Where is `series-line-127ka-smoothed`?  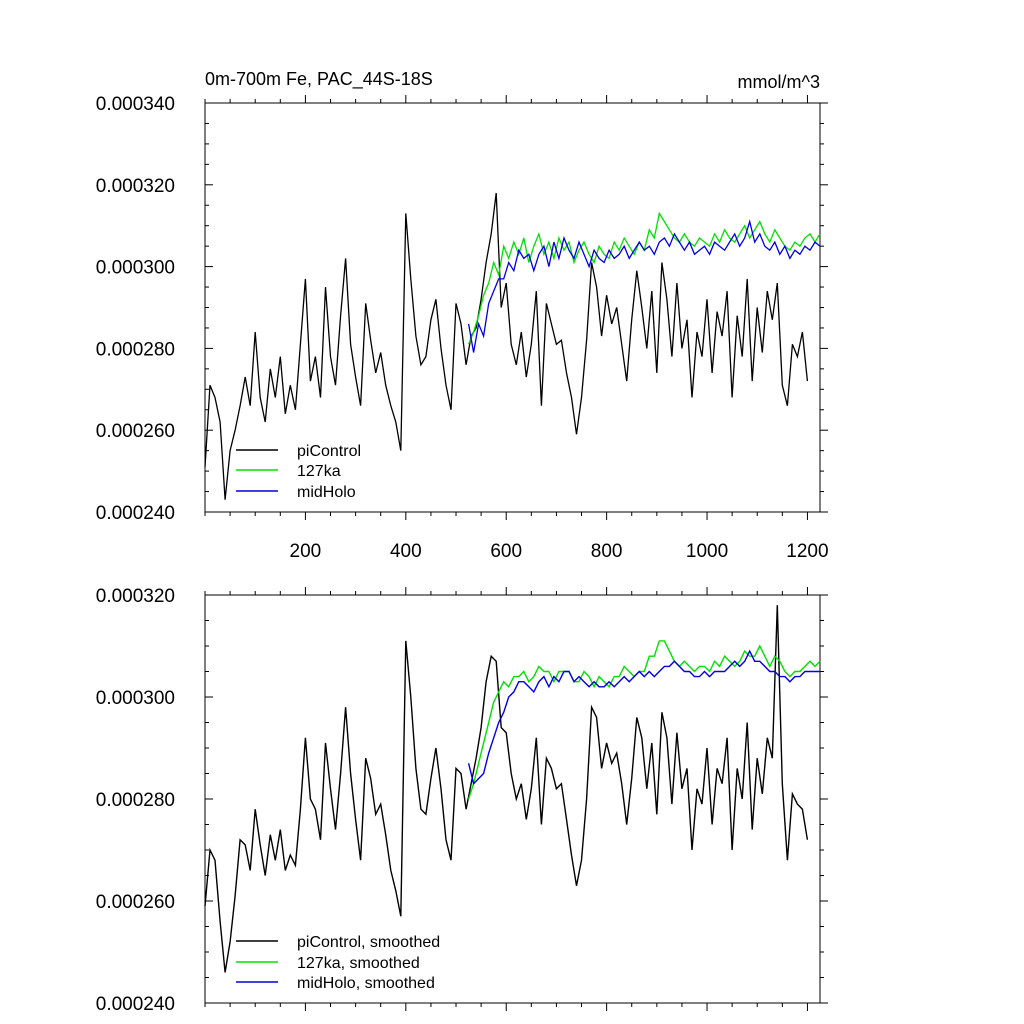
series-line-127ka-smoothed is located at coordinates (644, 720).